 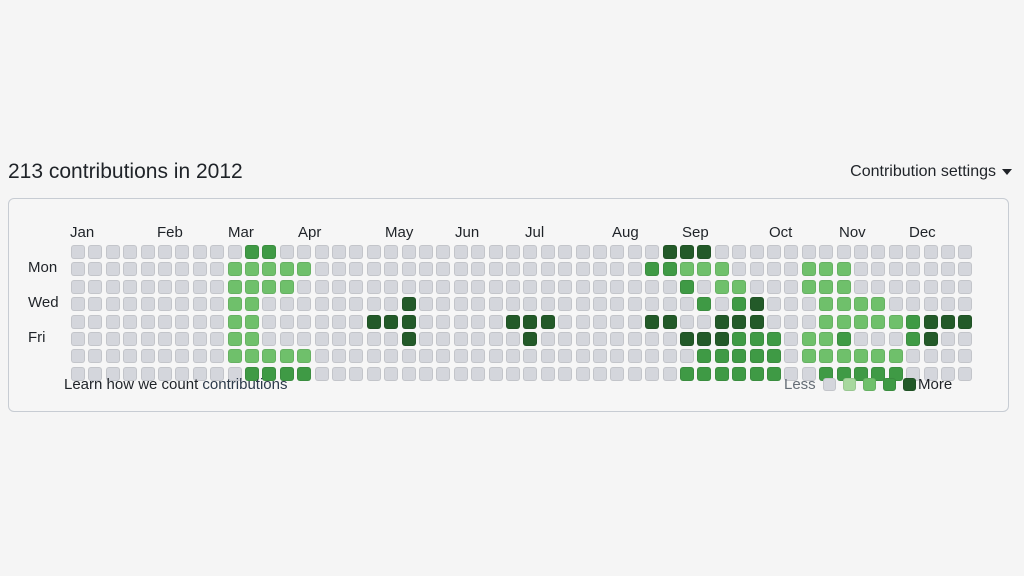 What do you see at coordinates (931, 172) in the screenshot?
I see `contribution-settings-button: Contribution settings` at bounding box center [931, 172].